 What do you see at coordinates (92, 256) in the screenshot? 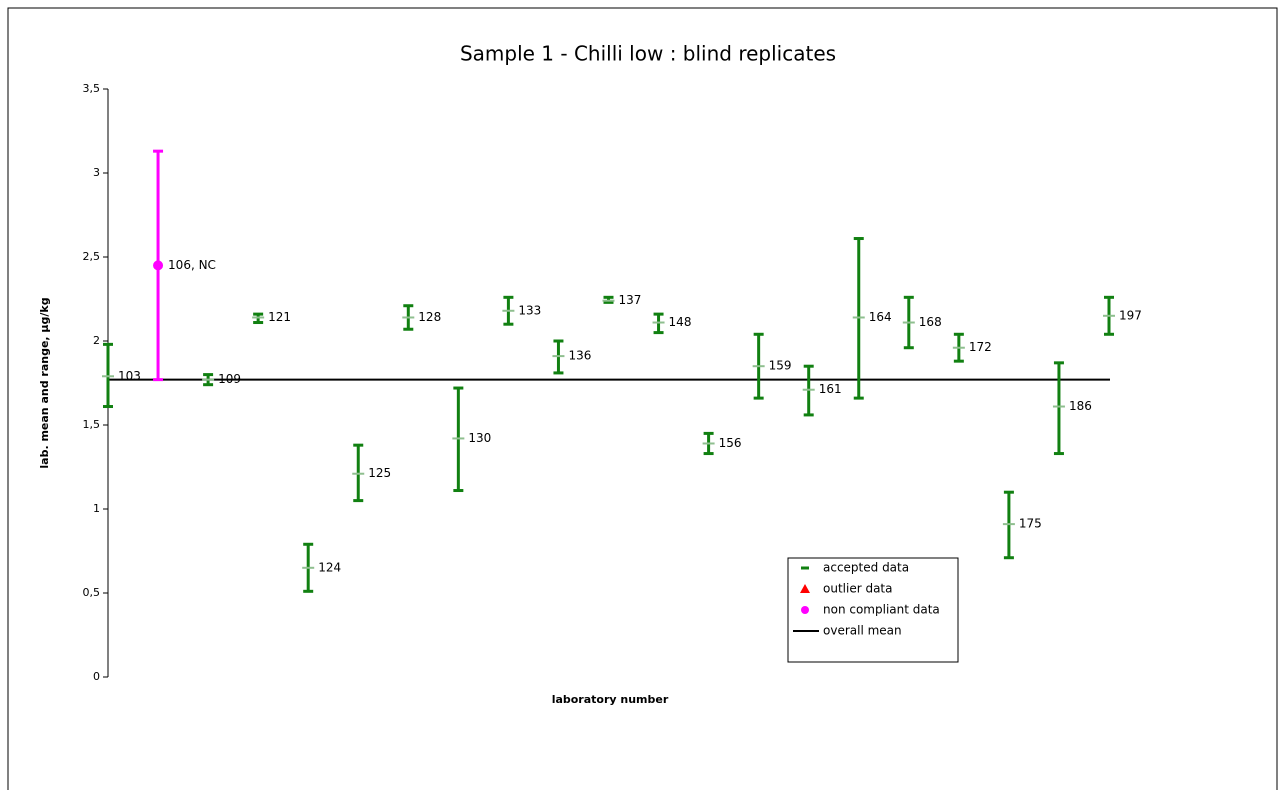
I see `y-tick-label: 2,5` at bounding box center [92, 256].